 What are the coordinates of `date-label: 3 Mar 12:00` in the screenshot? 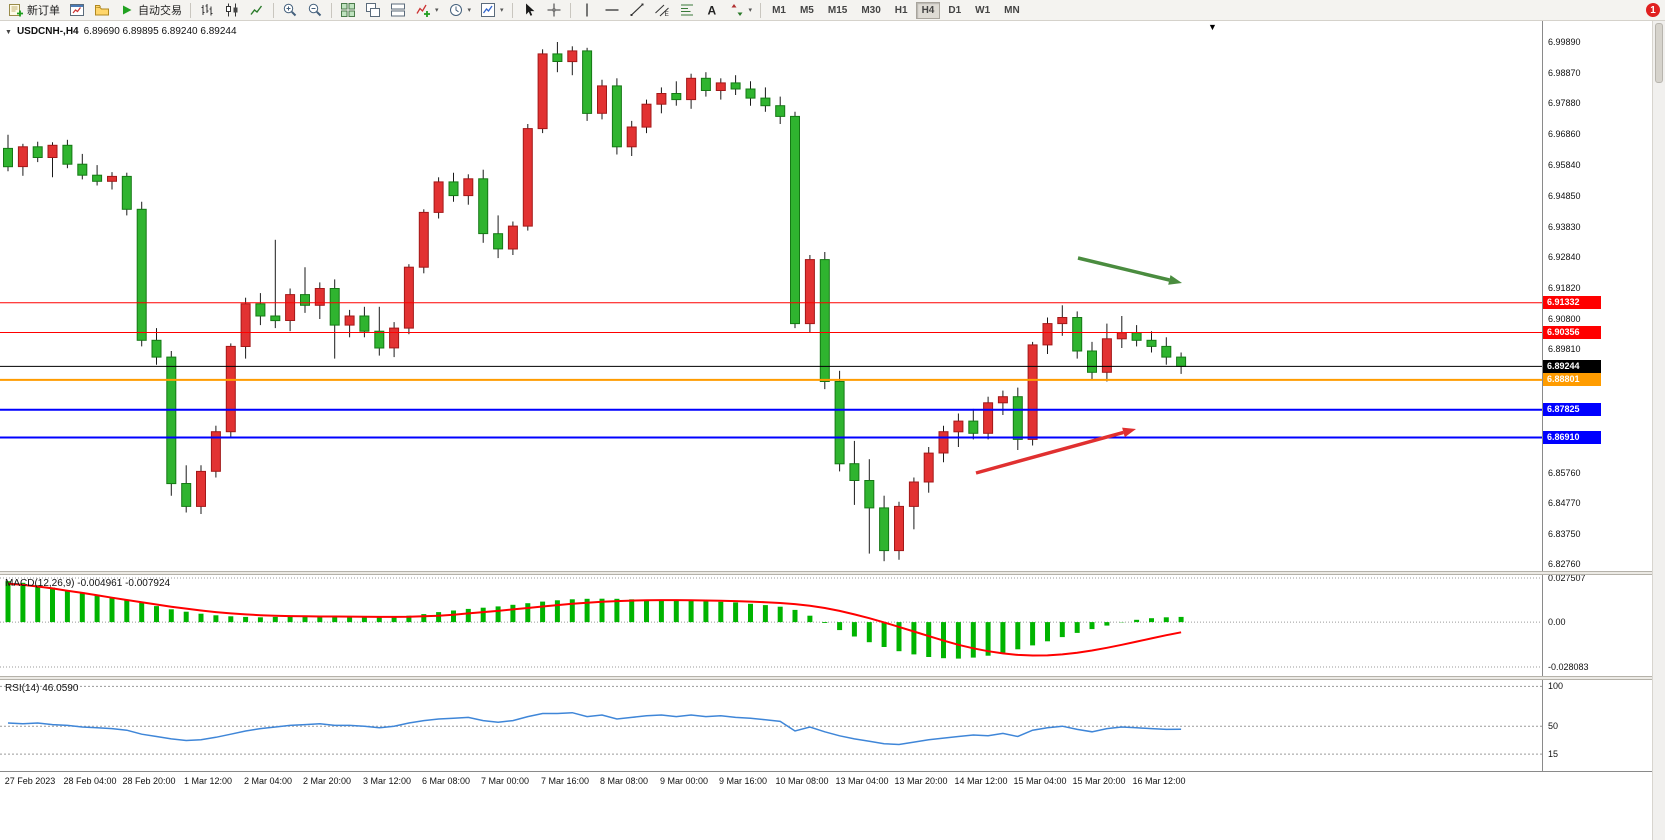 It's located at (387, 781).